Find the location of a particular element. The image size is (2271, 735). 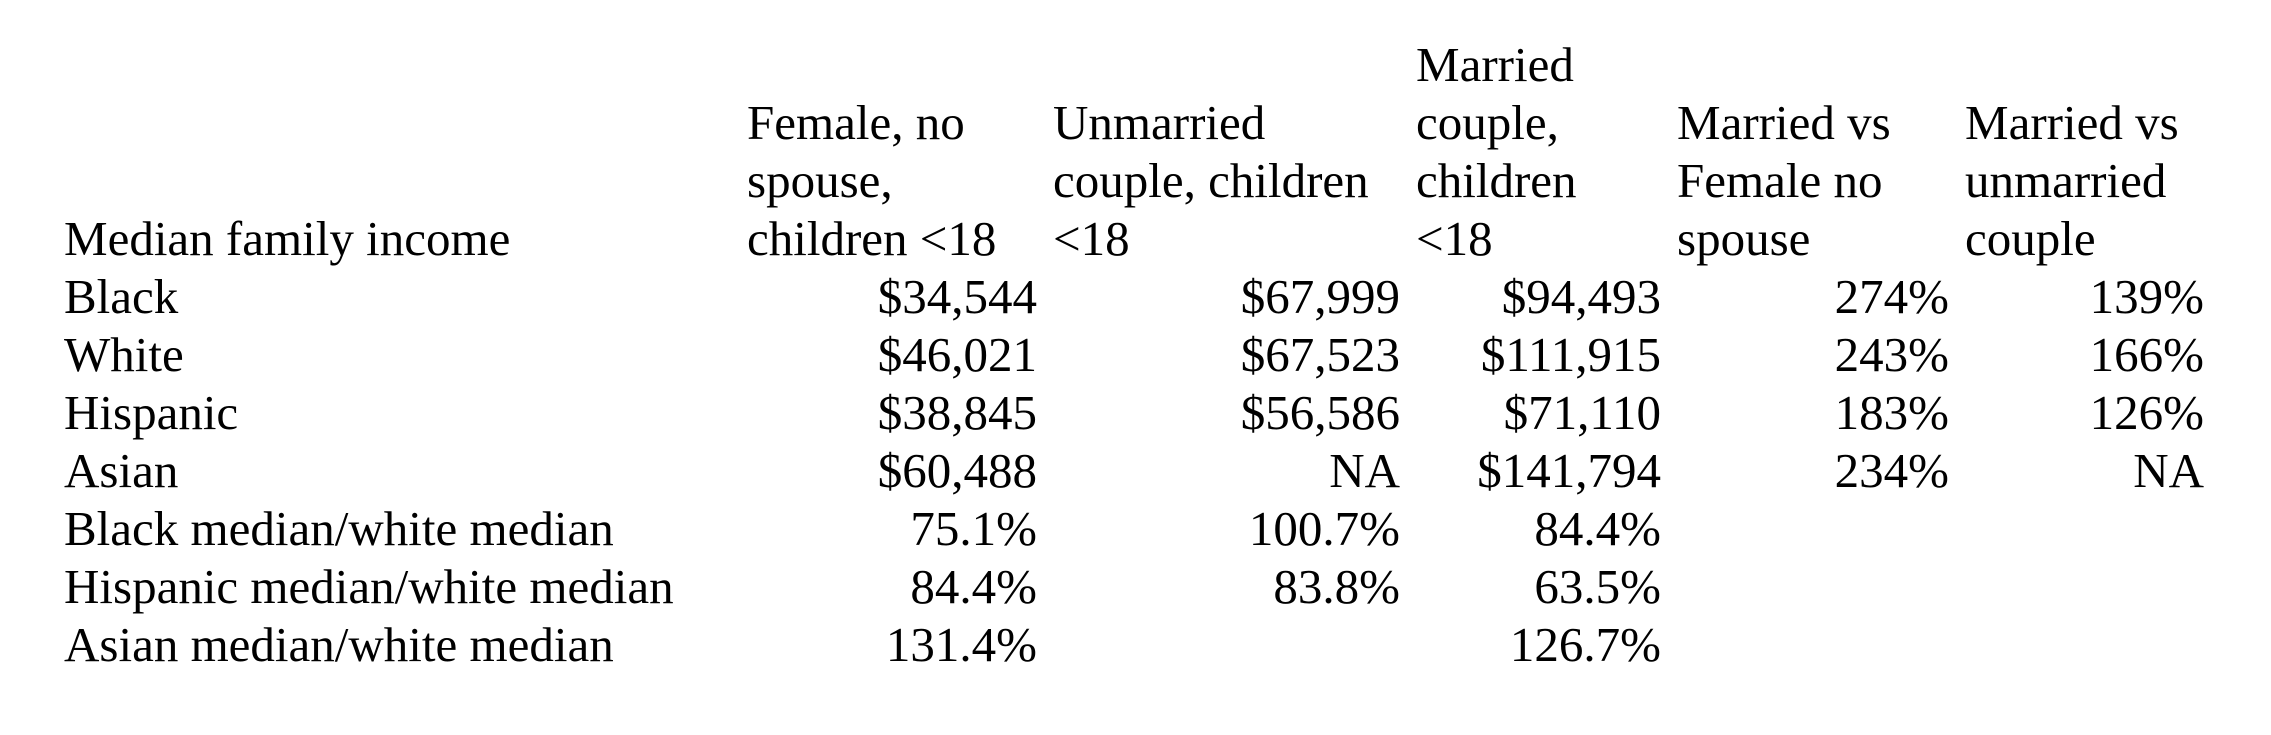

column-header-married-couple: Married couple, children <18 is located at coordinates (1496, 151).